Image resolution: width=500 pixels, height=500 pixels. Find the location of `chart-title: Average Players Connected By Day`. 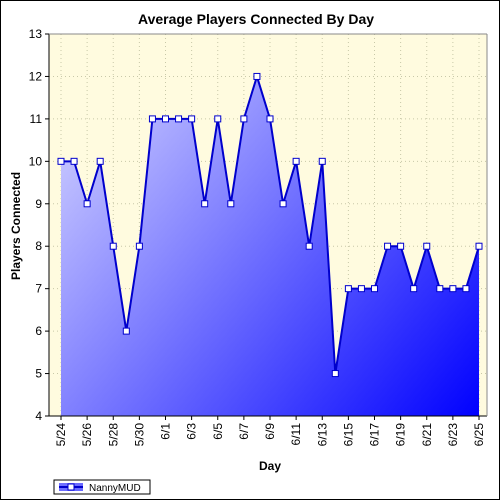

chart-title: Average Players Connected By Day is located at coordinates (256, 19).